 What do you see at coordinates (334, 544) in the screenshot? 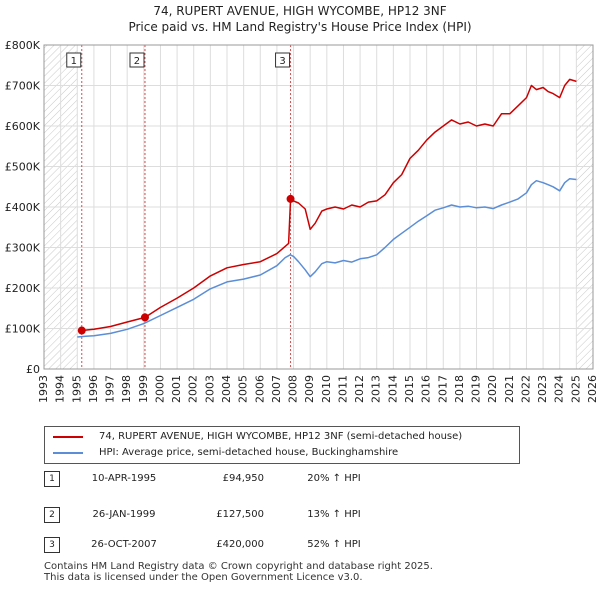
I see `sale-hpi-change: 52% ↑ HPI` at bounding box center [334, 544].